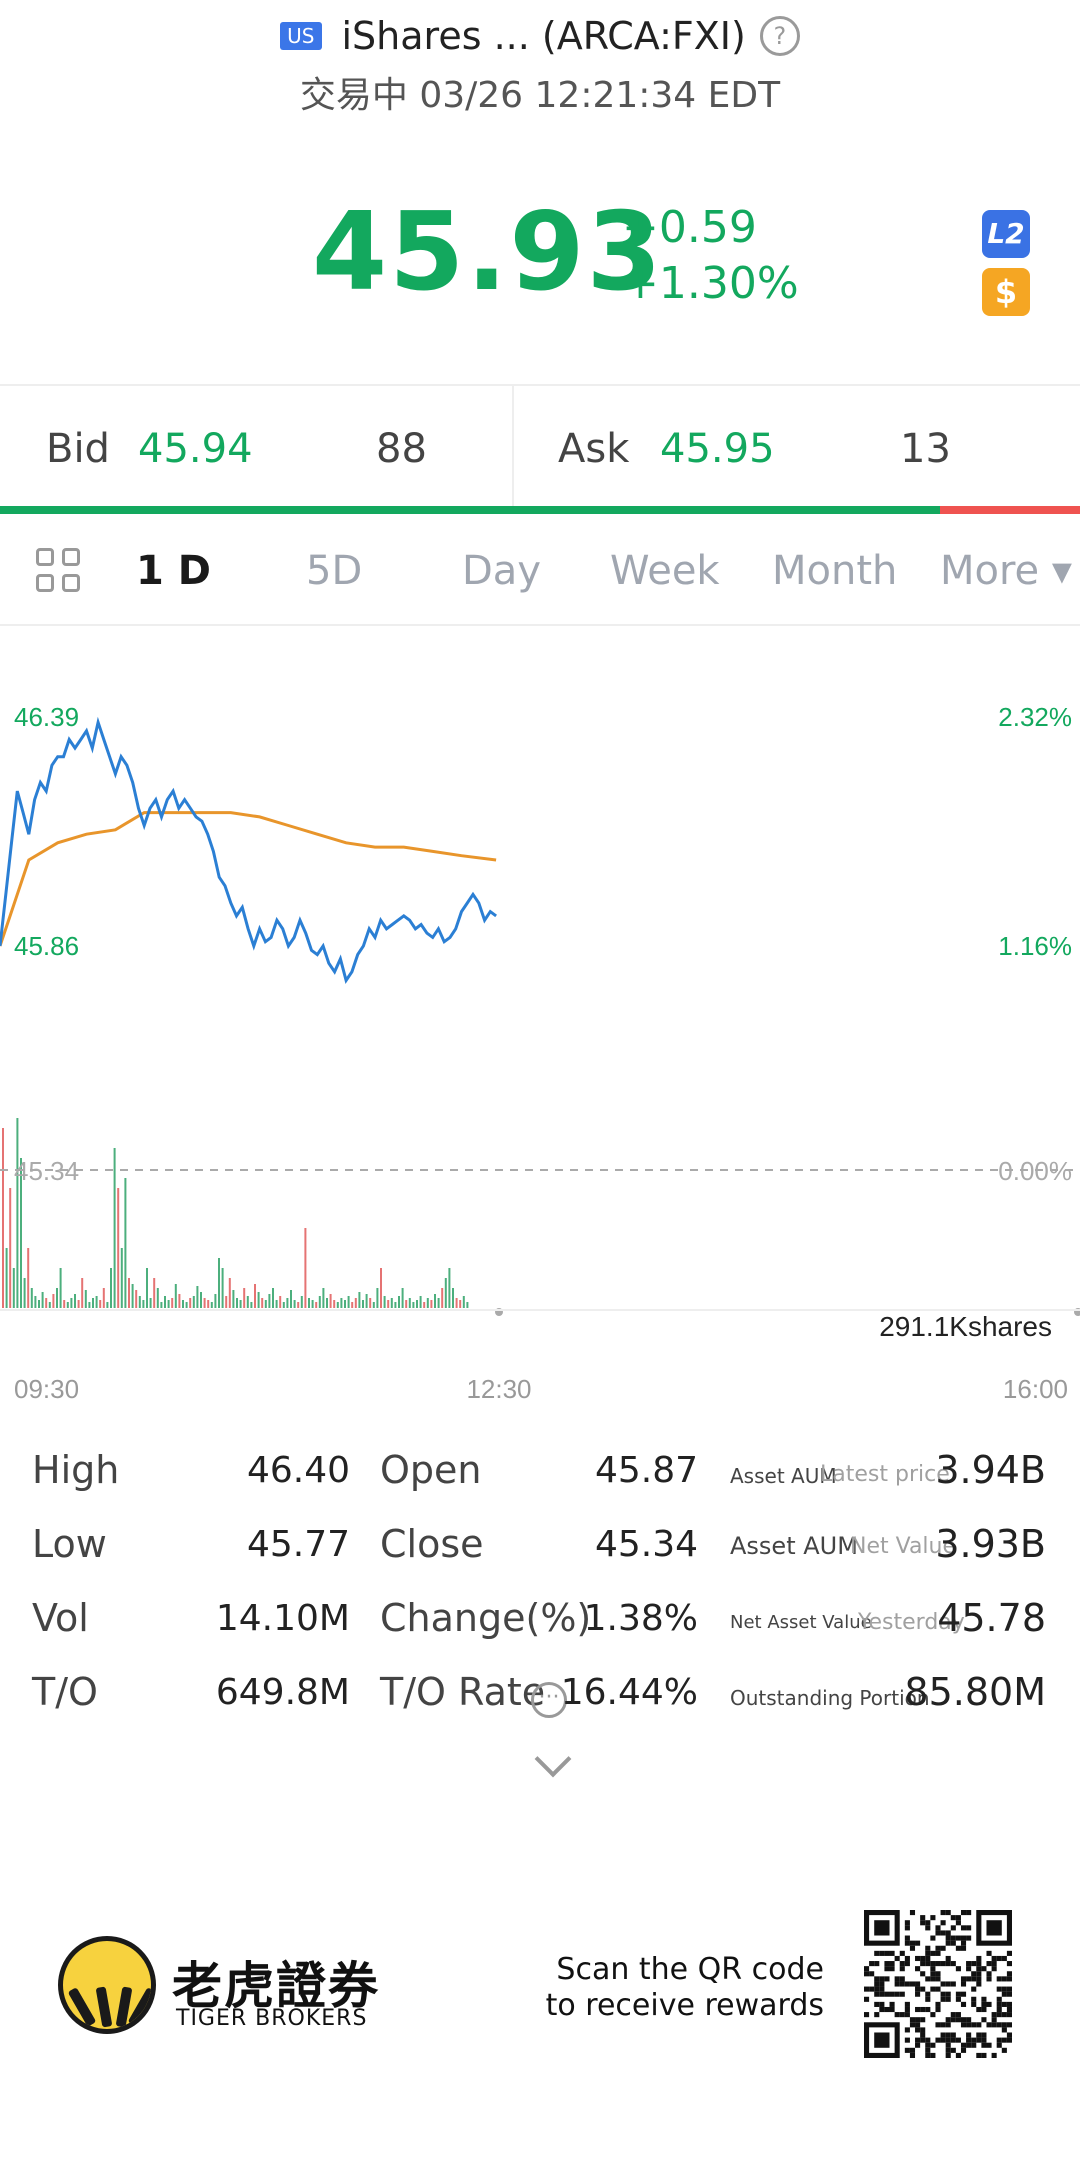 The image size is (1080, 2157). I want to click on dollar-icon: $, so click(1006, 292).